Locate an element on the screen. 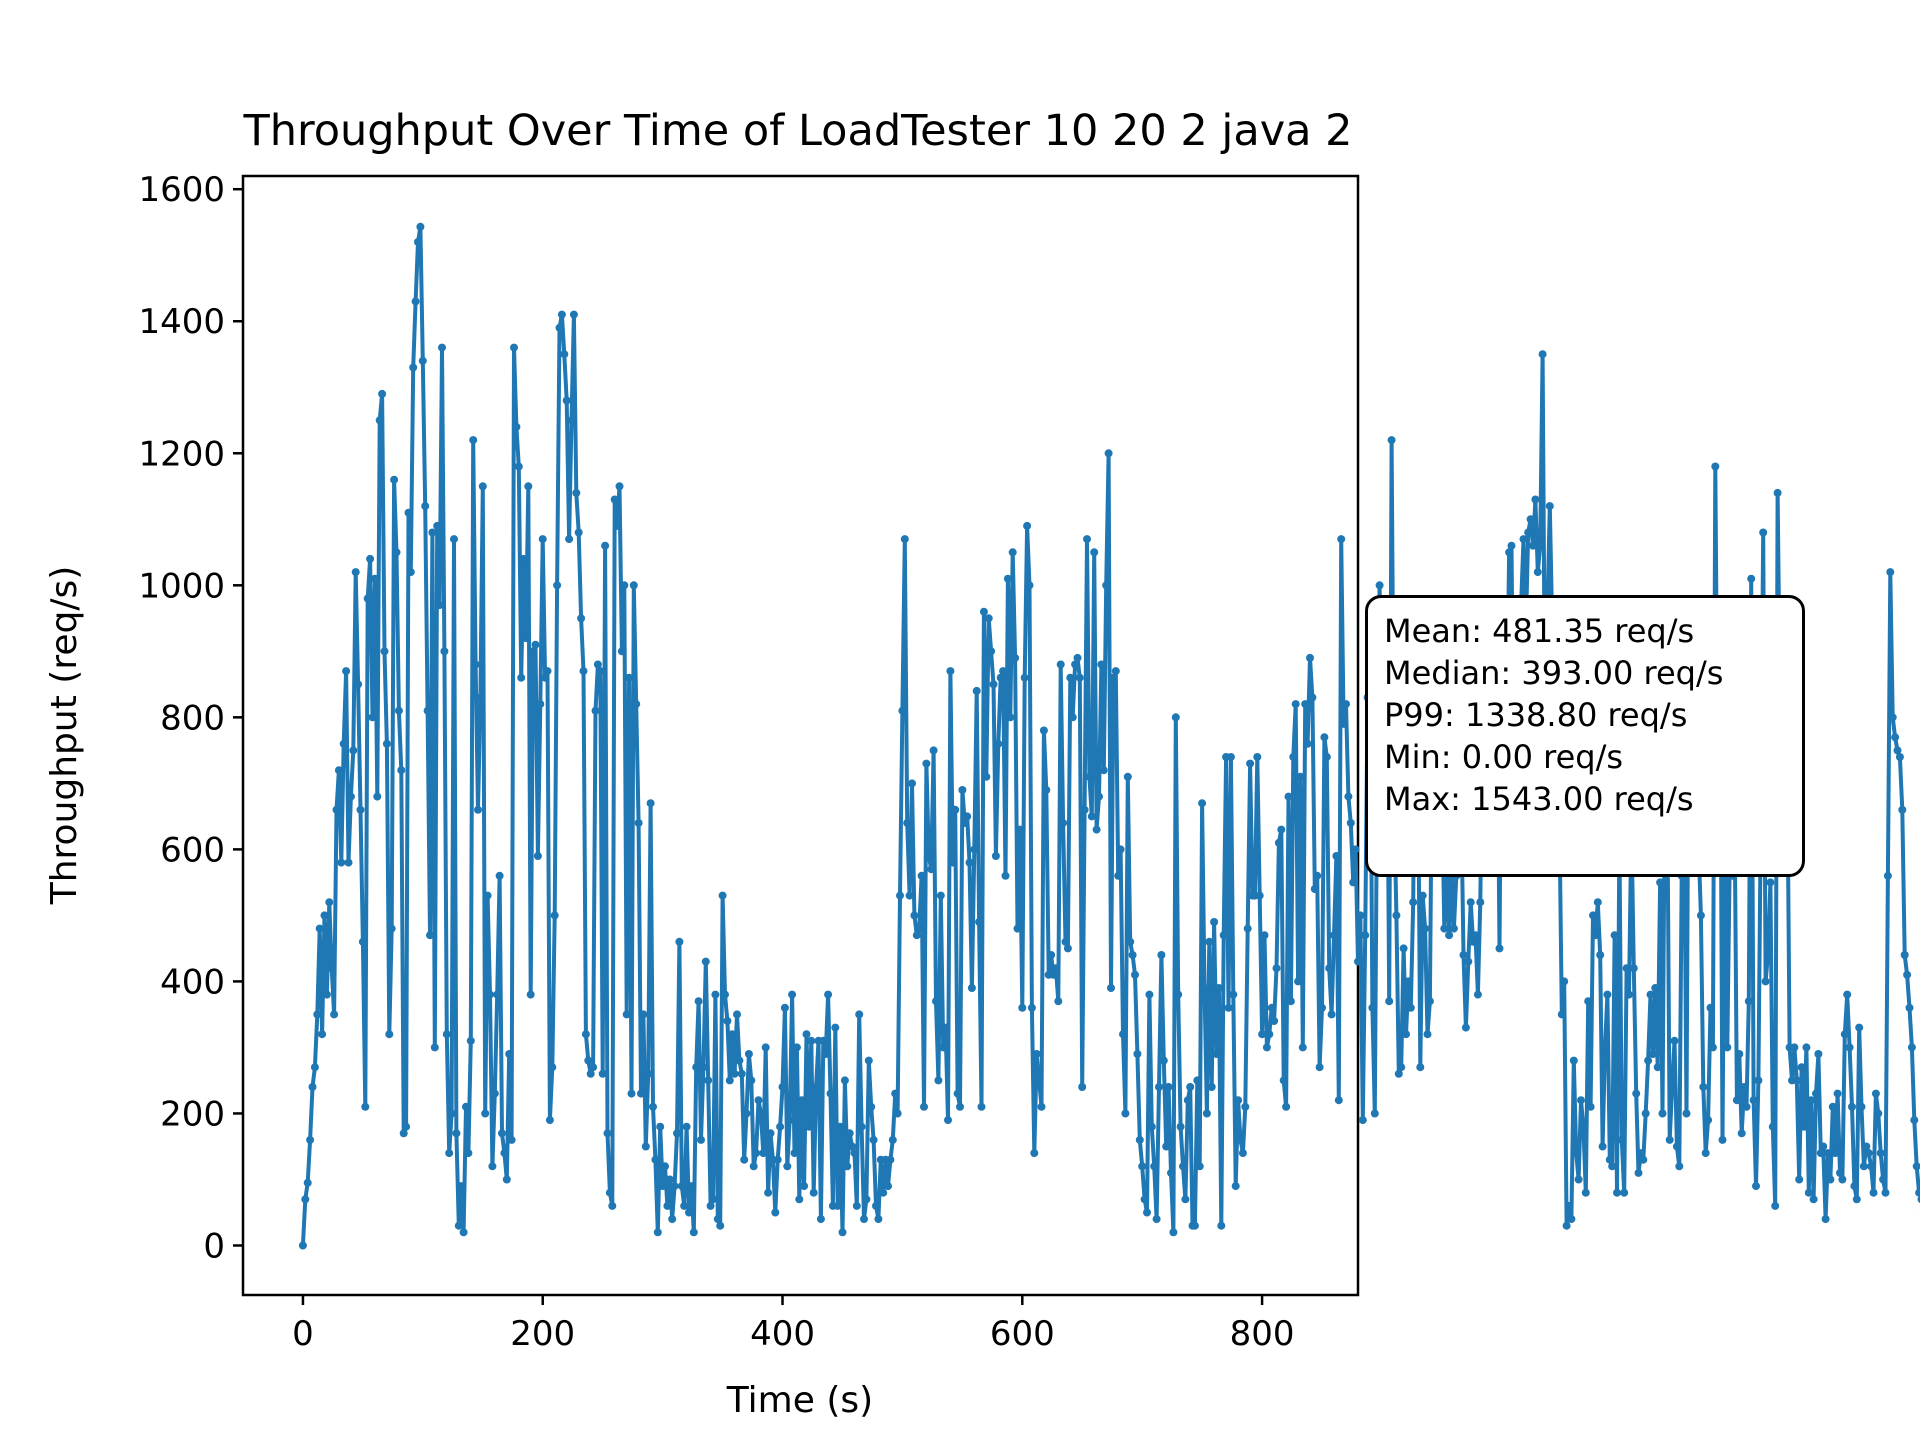  y-tick-label: 1000 is located at coordinates (181, 586).